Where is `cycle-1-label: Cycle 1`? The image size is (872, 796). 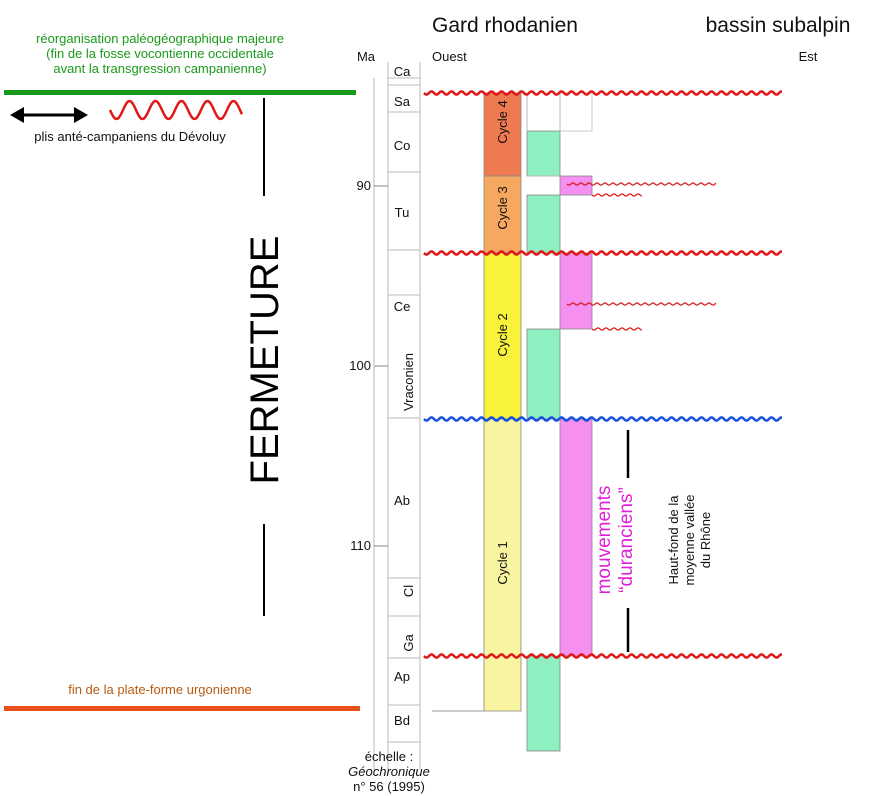
cycle-1-label: Cycle 1 is located at coordinates (502, 562).